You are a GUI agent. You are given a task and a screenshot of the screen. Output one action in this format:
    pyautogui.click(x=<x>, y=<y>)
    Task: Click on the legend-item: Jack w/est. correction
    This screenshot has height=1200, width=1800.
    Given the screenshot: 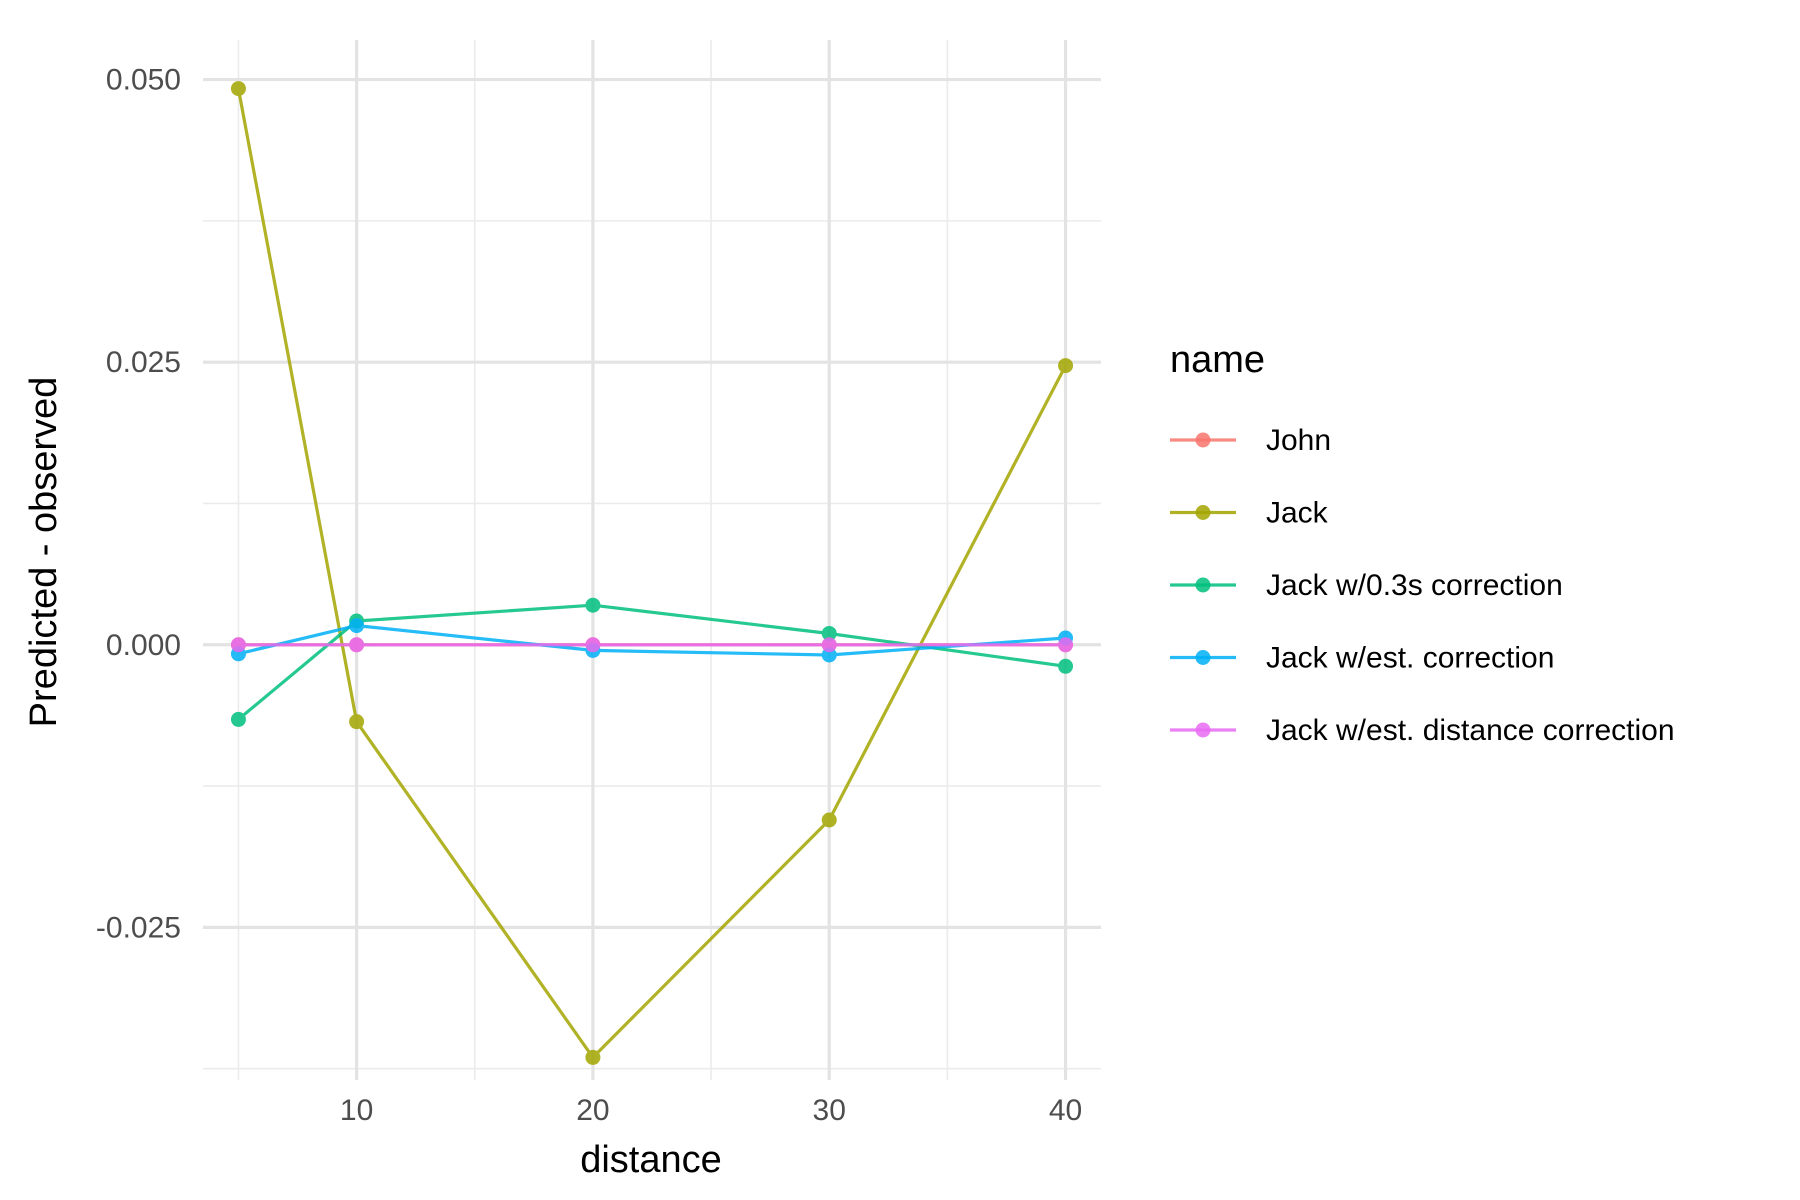 What is the action you would take?
    pyautogui.click(x=1362, y=658)
    